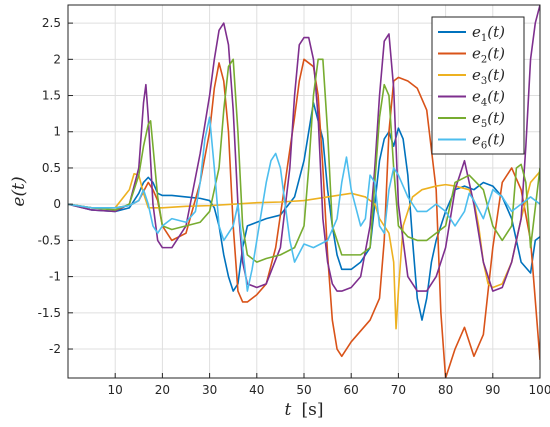  What do you see at coordinates (488, 55) in the screenshot?
I see `legend-label-e2: e2(t)` at bounding box center [488, 55].